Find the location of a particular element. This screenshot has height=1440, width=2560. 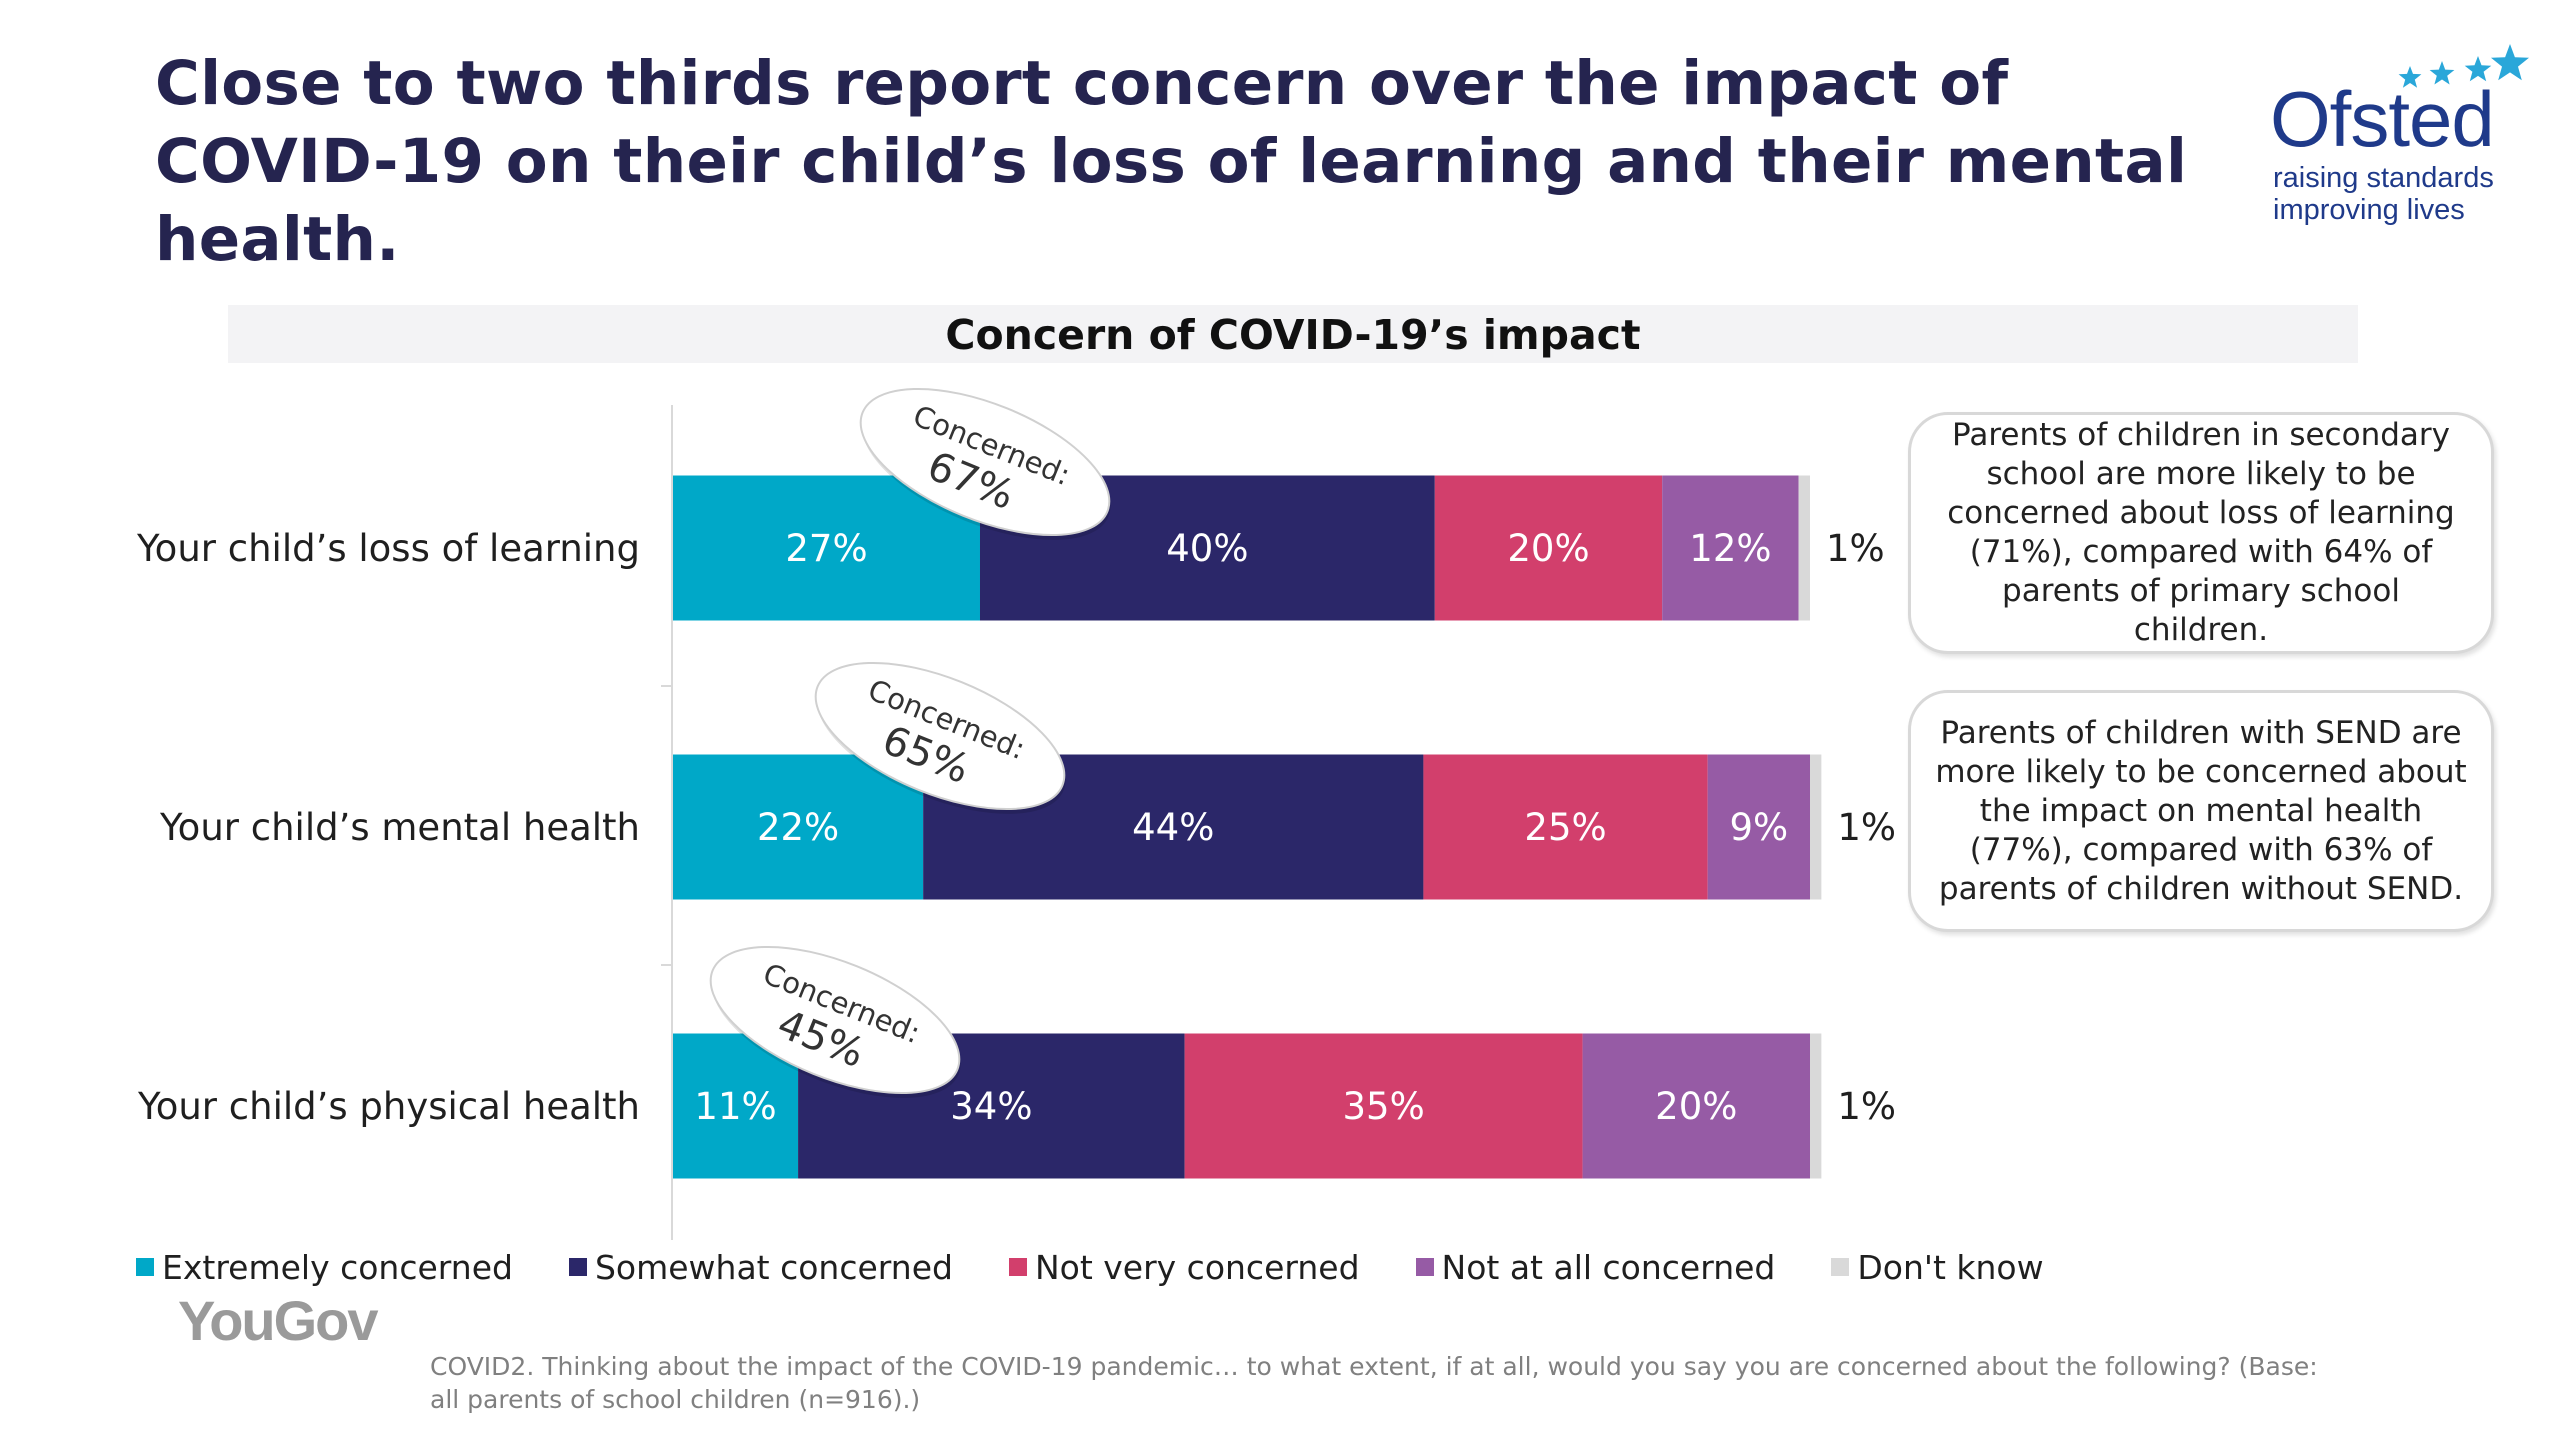

ofsted-tagline: raising standards improving lives is located at coordinates (2383, 194).